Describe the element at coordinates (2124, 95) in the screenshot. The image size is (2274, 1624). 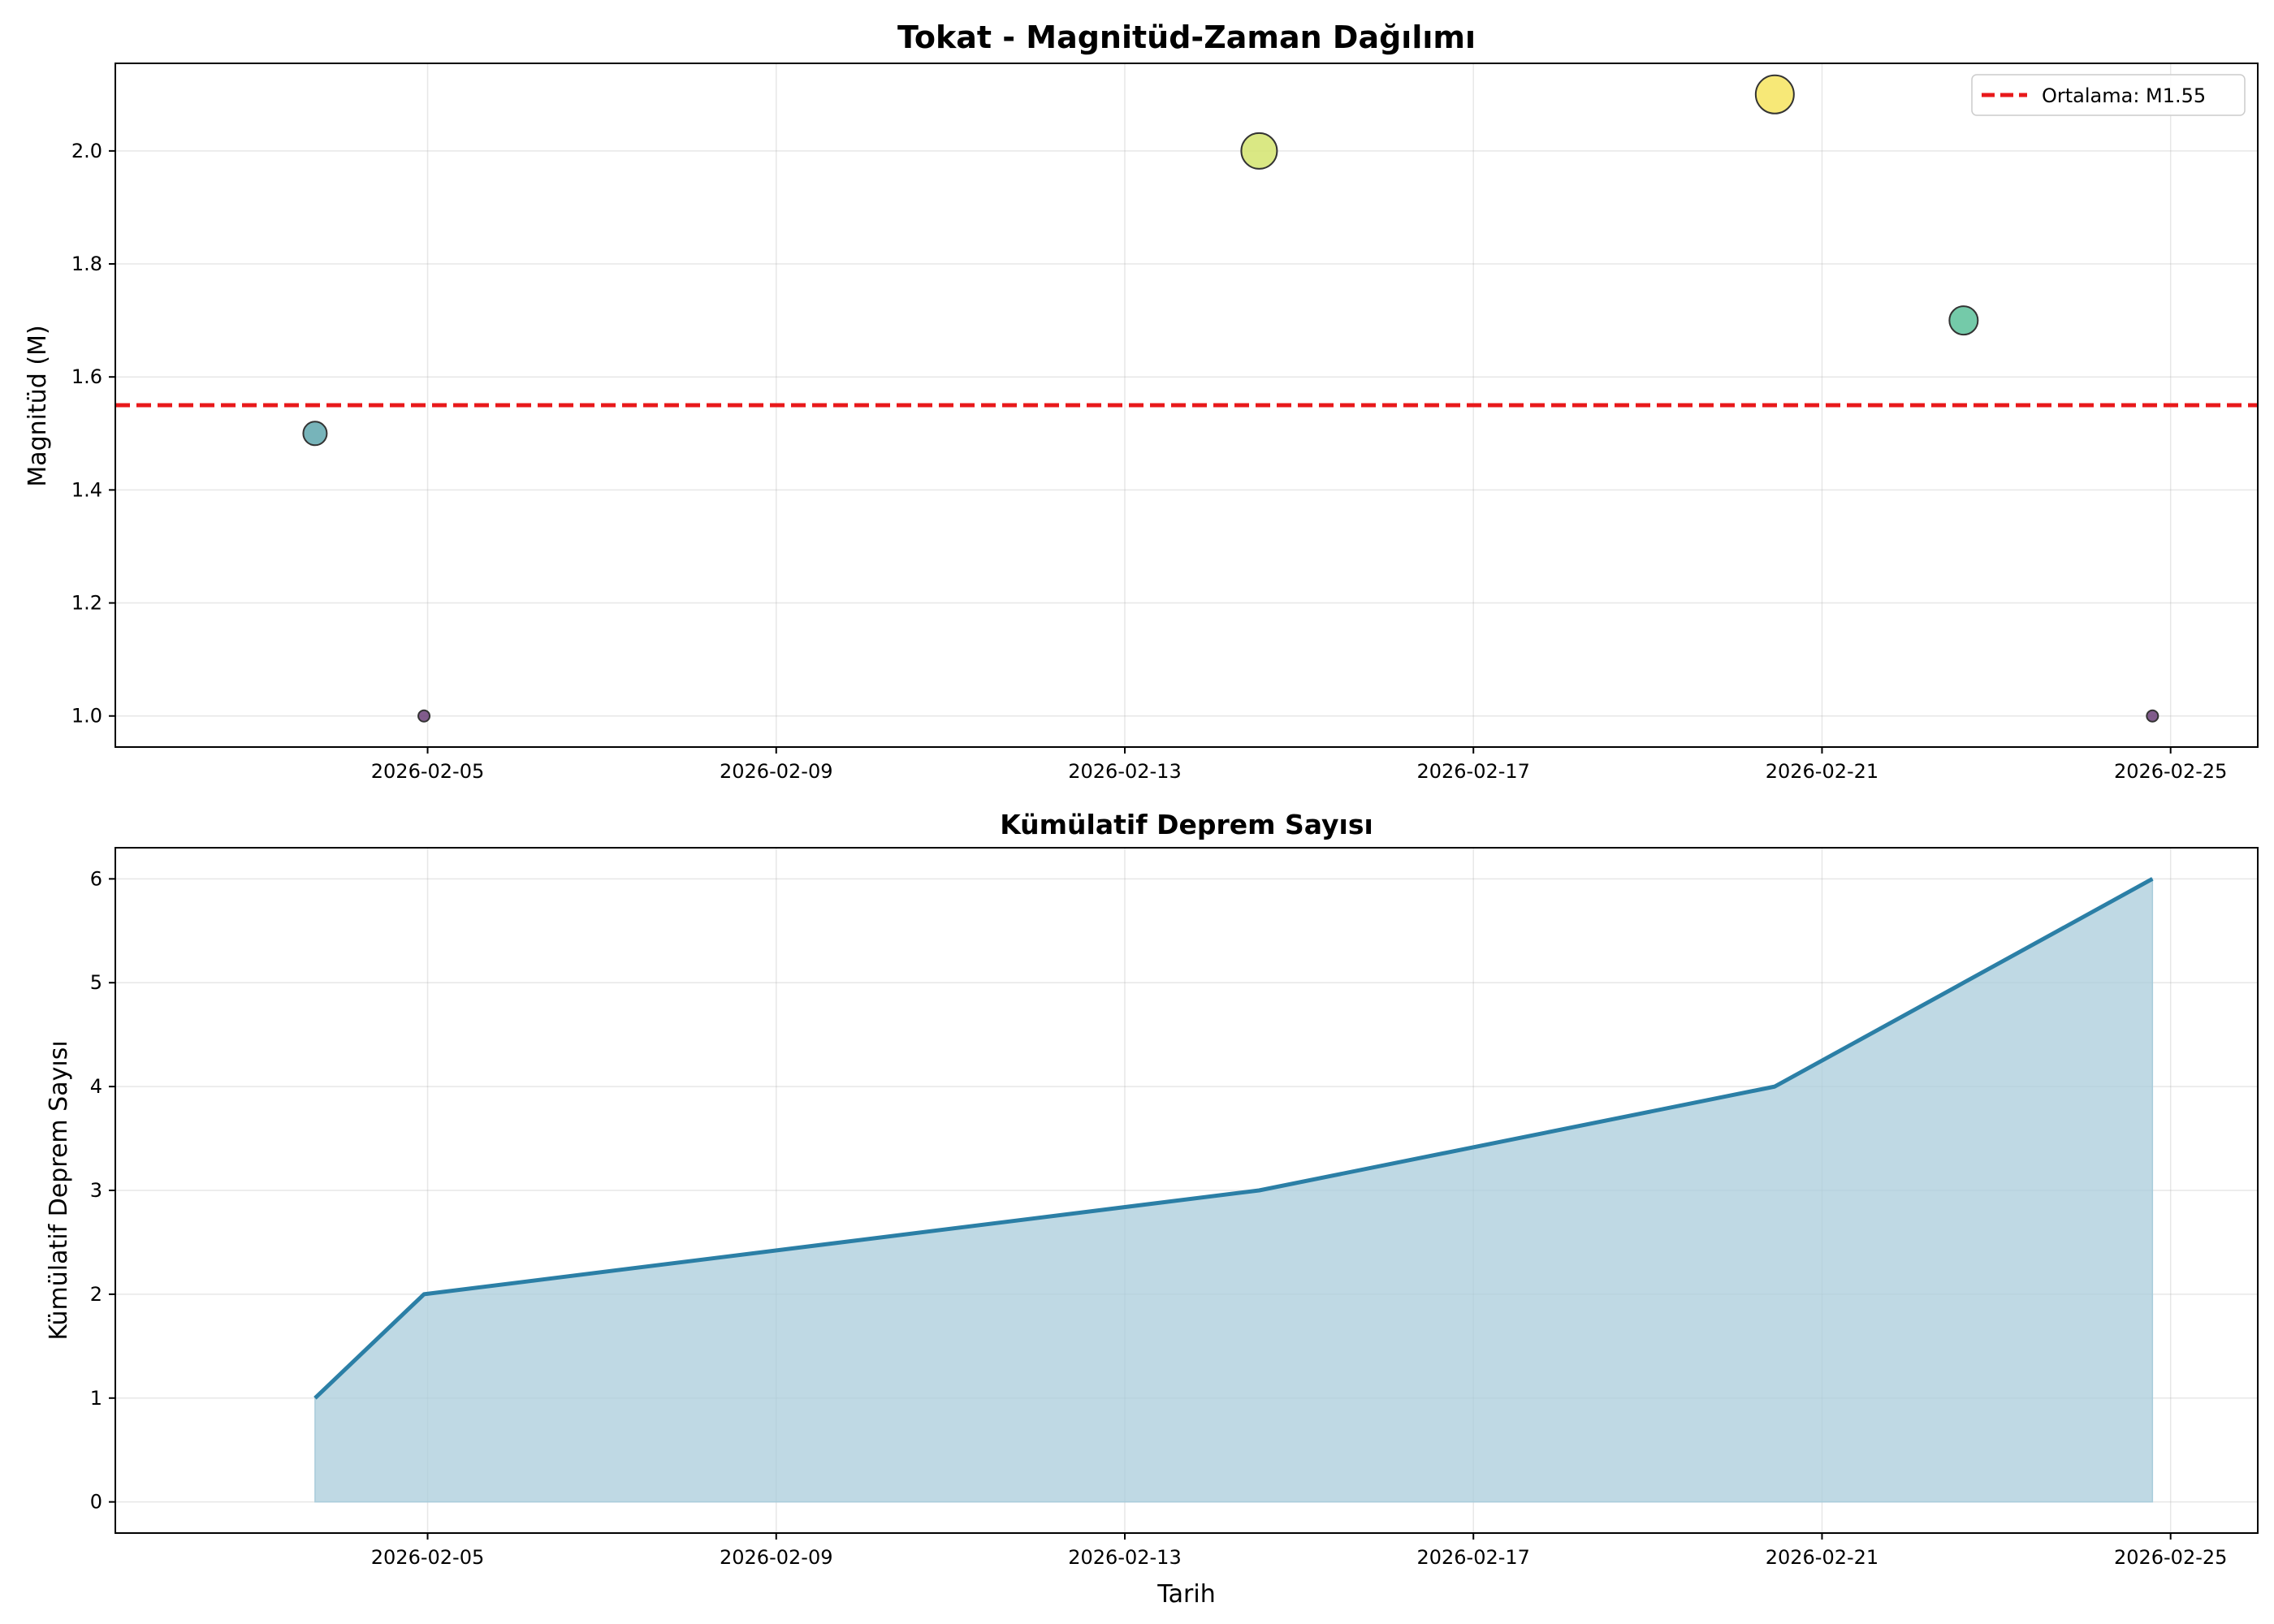
I see `legend-label-mean: Ortalama: M1.55` at that location.